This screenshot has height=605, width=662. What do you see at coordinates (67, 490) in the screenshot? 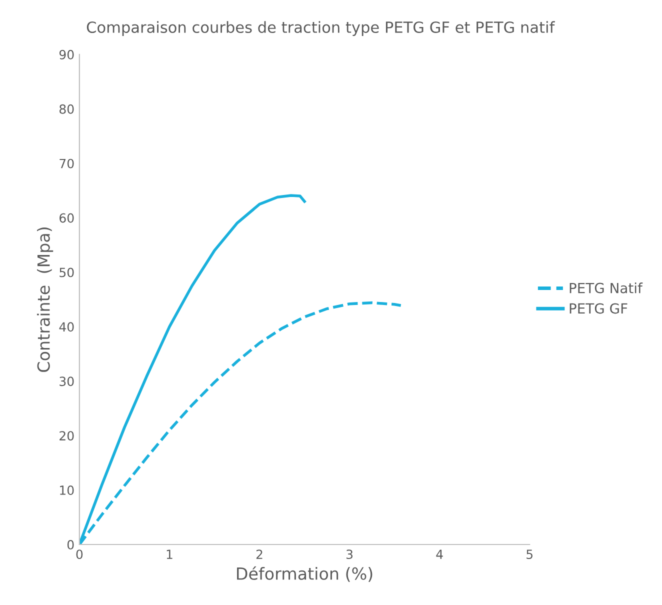
I see `y-tick-label: 10` at bounding box center [67, 490].